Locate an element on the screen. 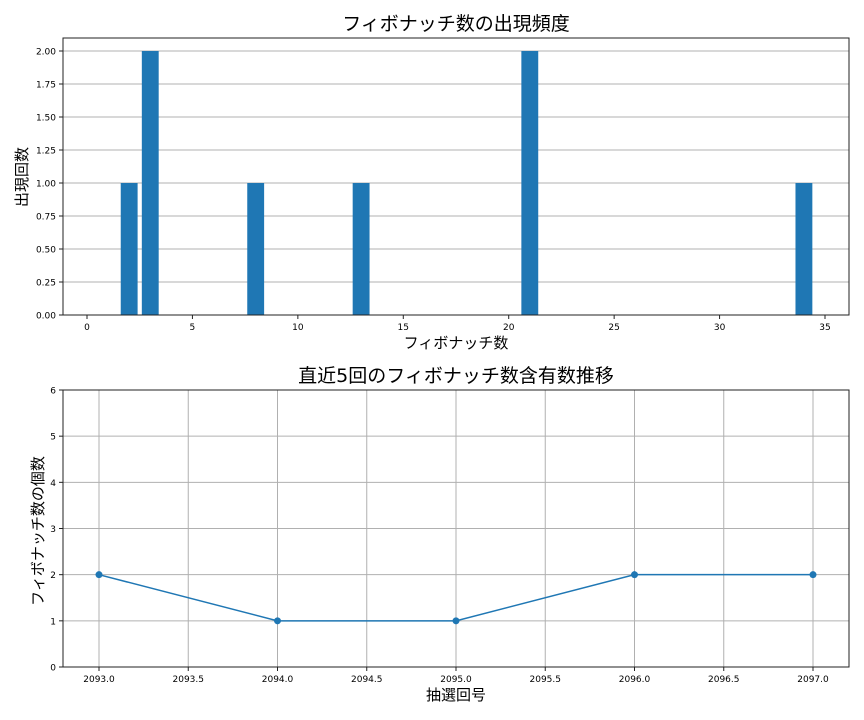 Image resolution: width=864 pixels, height=720 pixels. y-tick-label: 2 is located at coordinates (53, 576).